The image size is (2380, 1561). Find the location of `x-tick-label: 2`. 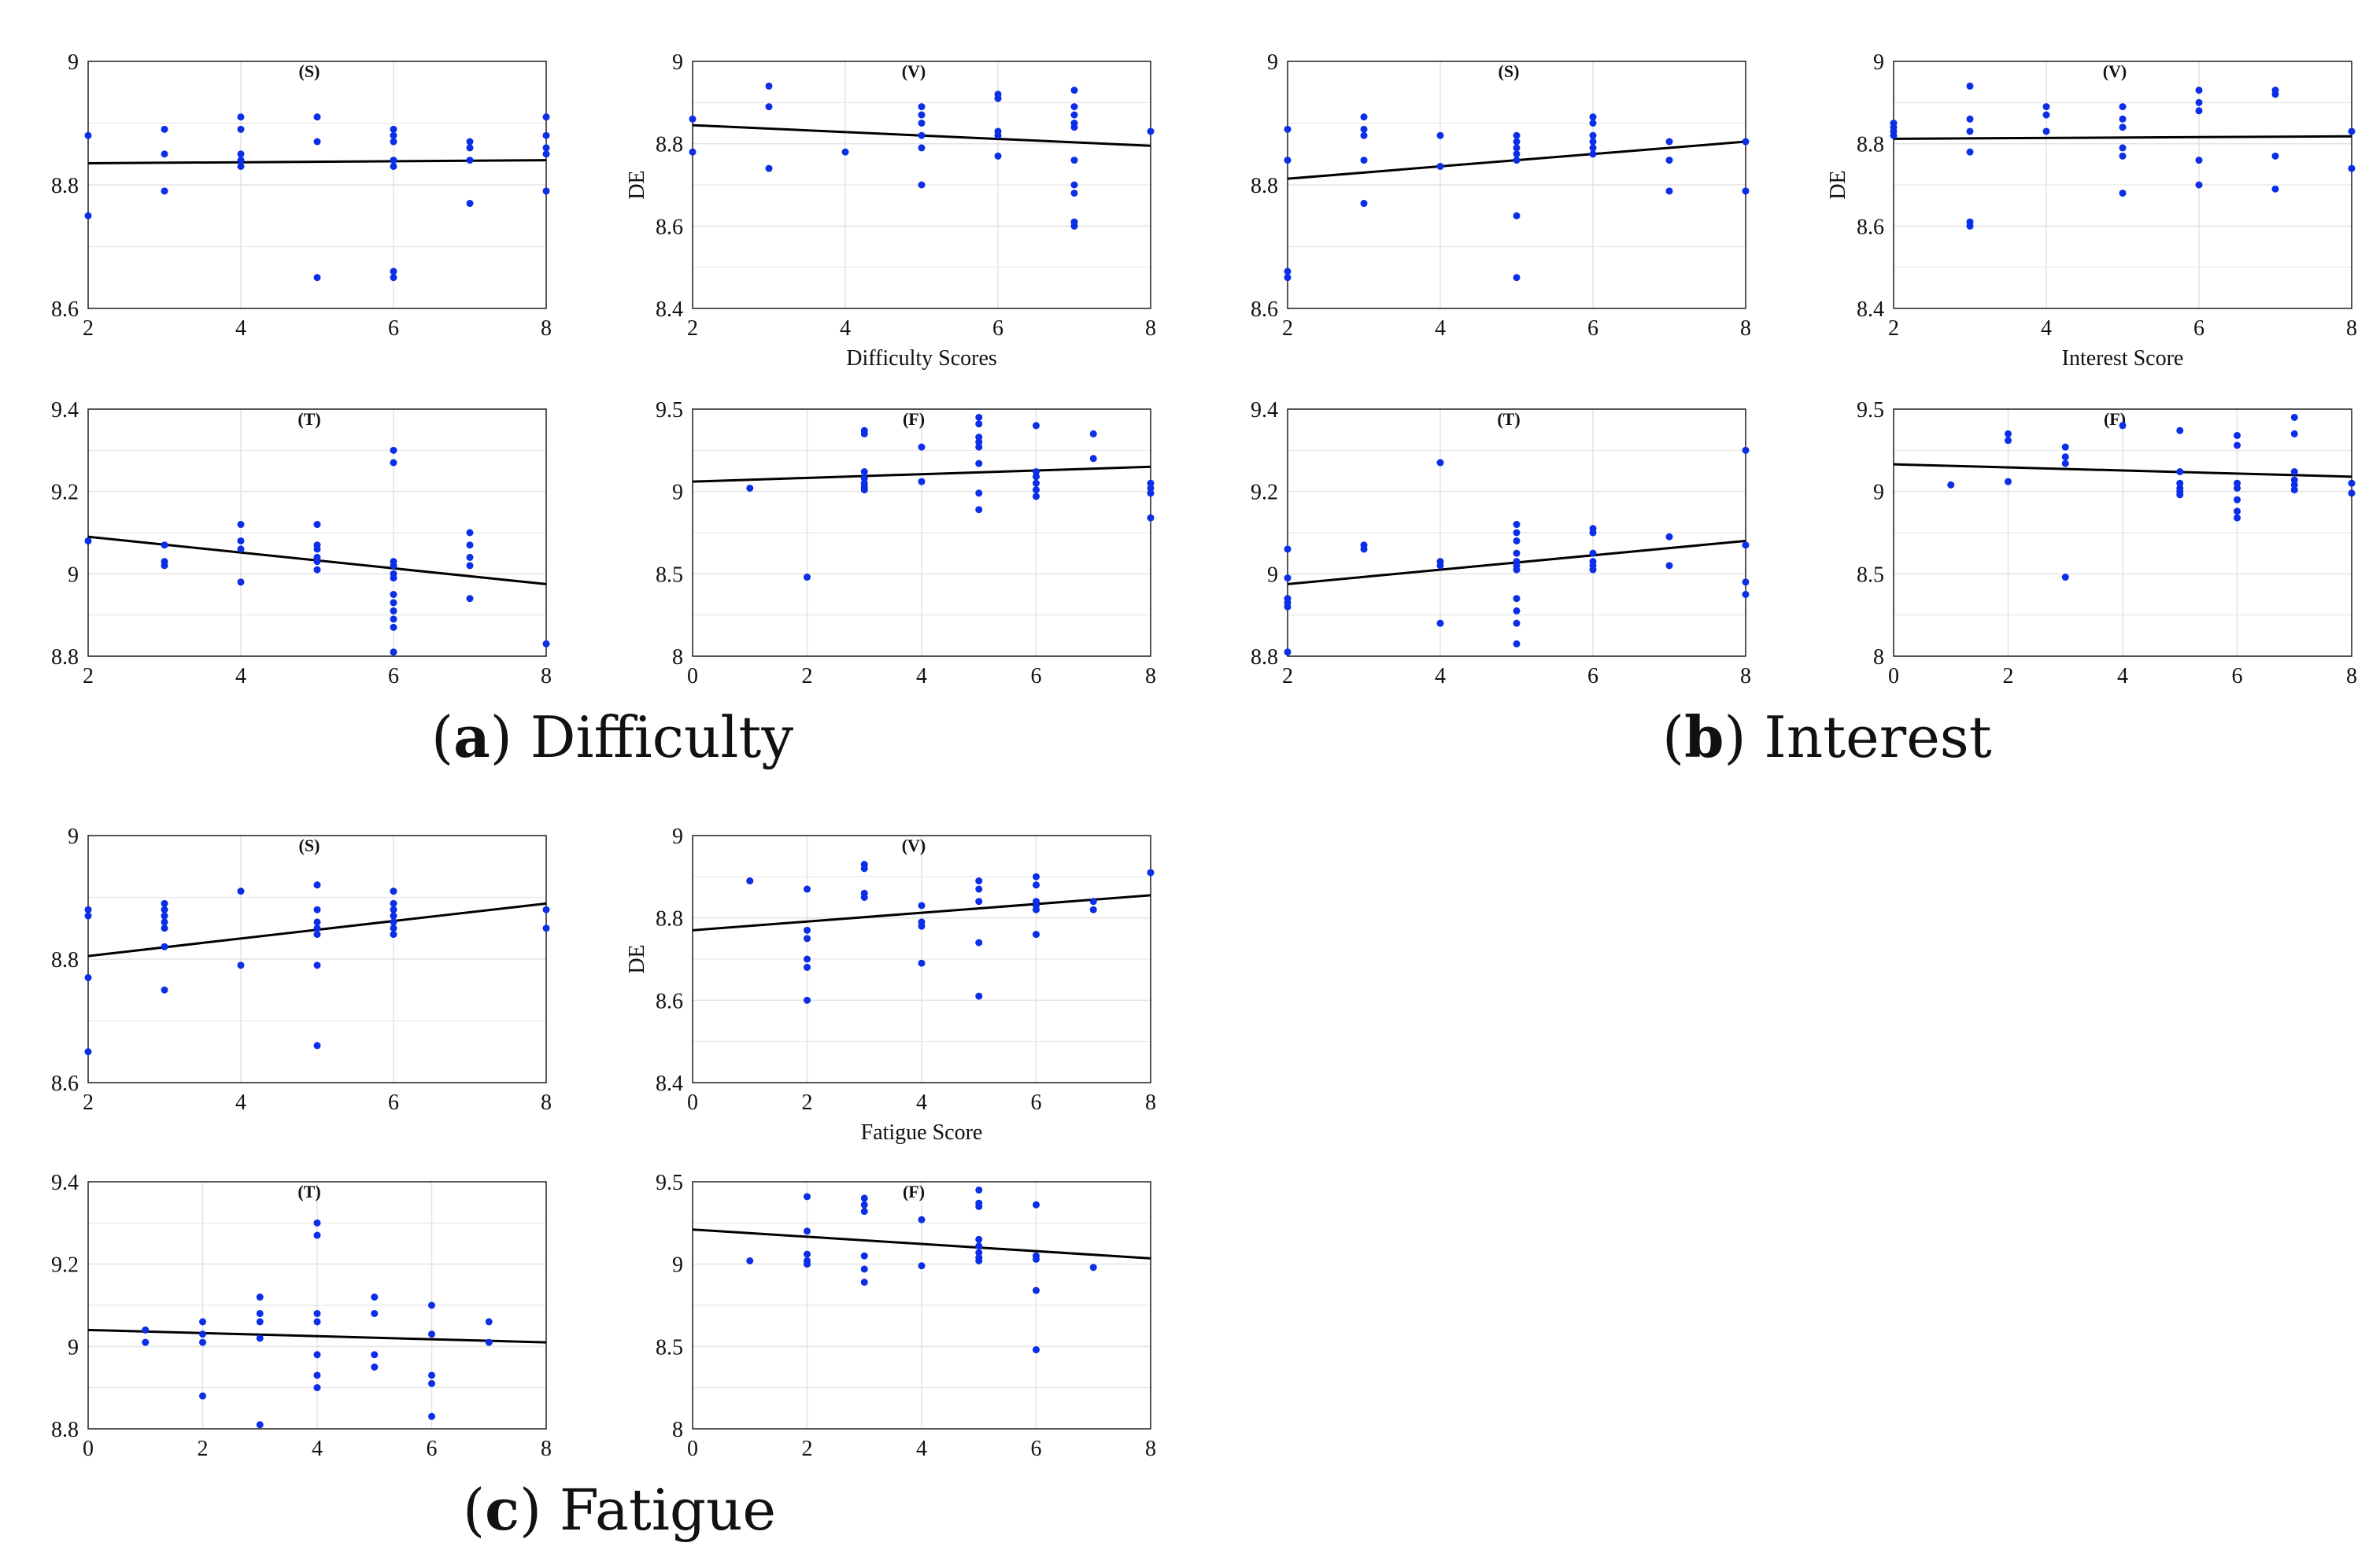

x-tick-label: 2 is located at coordinates (1893, 328).